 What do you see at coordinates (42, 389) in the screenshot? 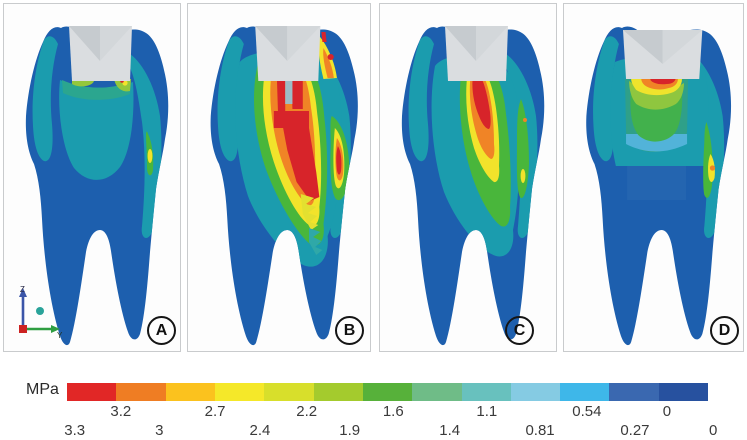
I see `colorbar-unit-label: MPa` at bounding box center [42, 389].